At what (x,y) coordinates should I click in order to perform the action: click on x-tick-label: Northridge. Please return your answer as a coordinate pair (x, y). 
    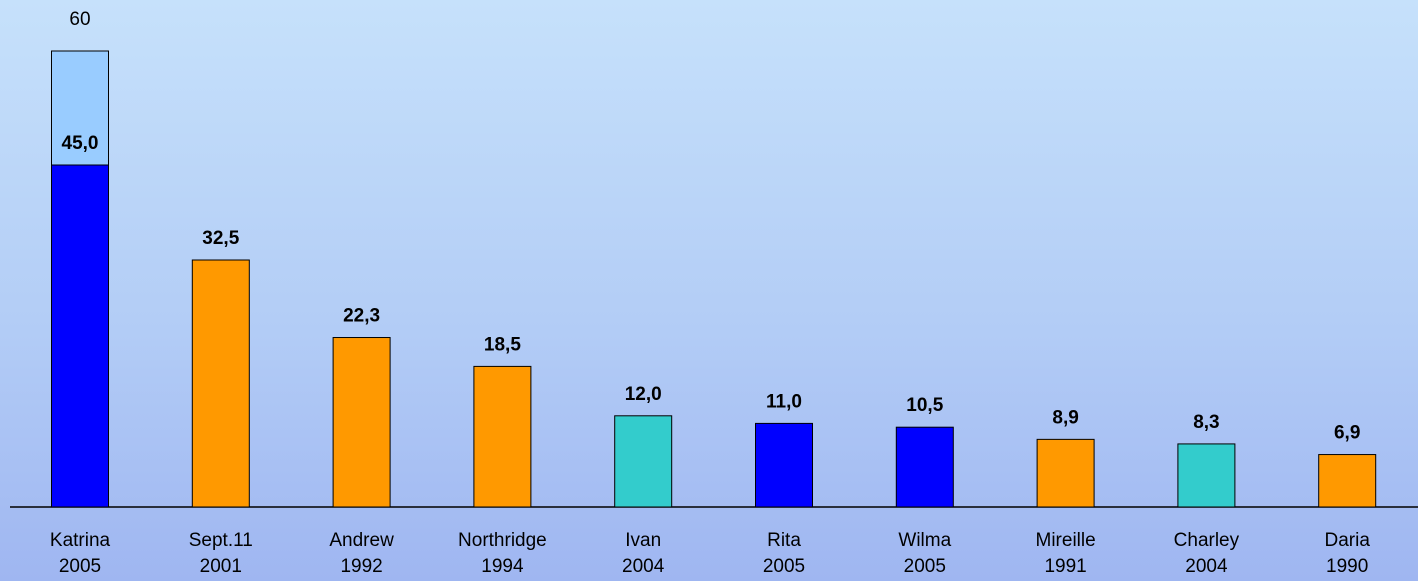
    Looking at the image, I should click on (502, 540).